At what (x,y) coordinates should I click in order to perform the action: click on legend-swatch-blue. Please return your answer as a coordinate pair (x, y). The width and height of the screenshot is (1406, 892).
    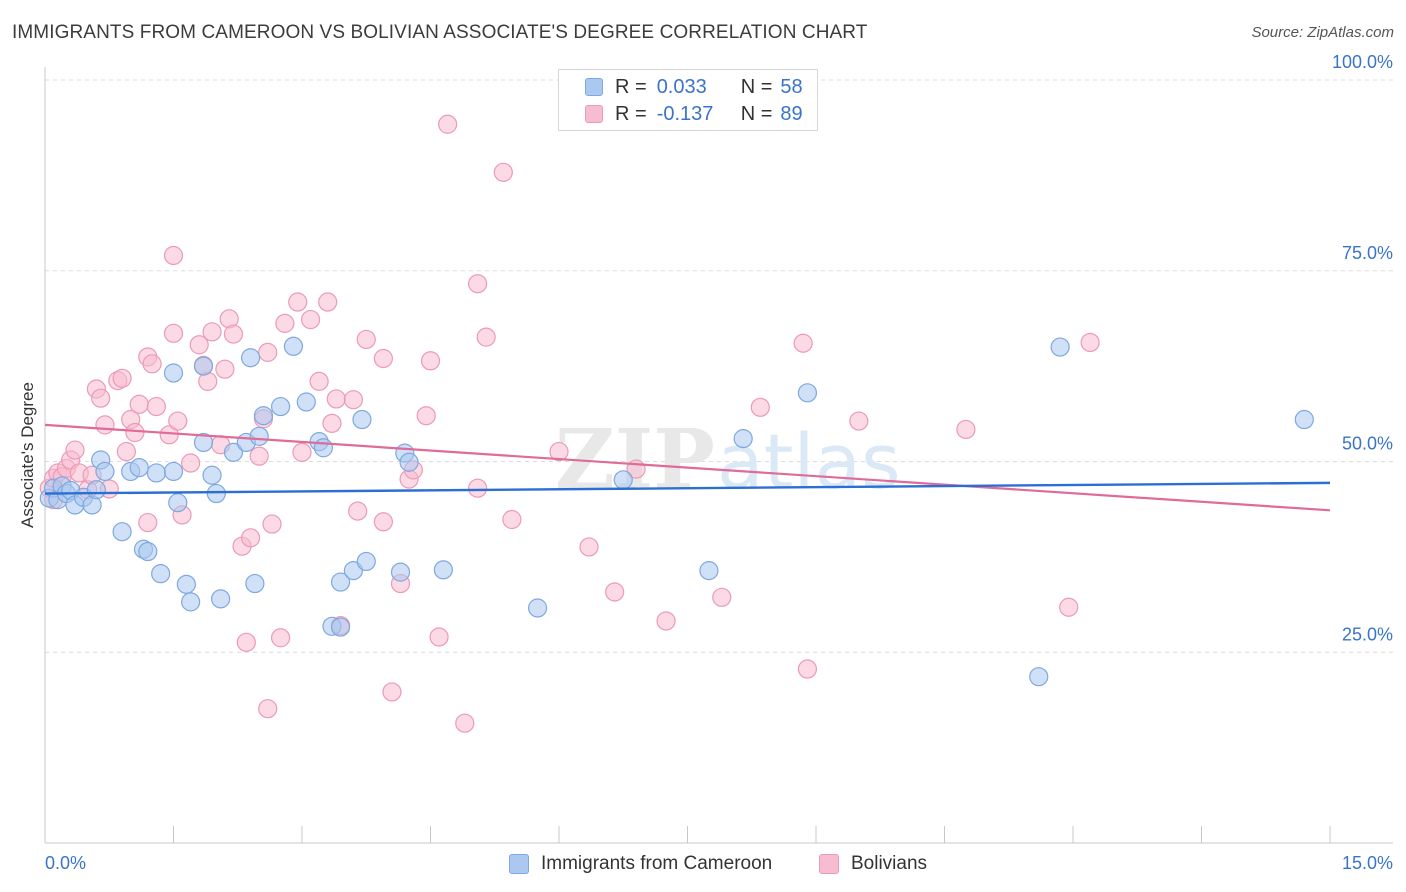
    Looking at the image, I should click on (594, 87).